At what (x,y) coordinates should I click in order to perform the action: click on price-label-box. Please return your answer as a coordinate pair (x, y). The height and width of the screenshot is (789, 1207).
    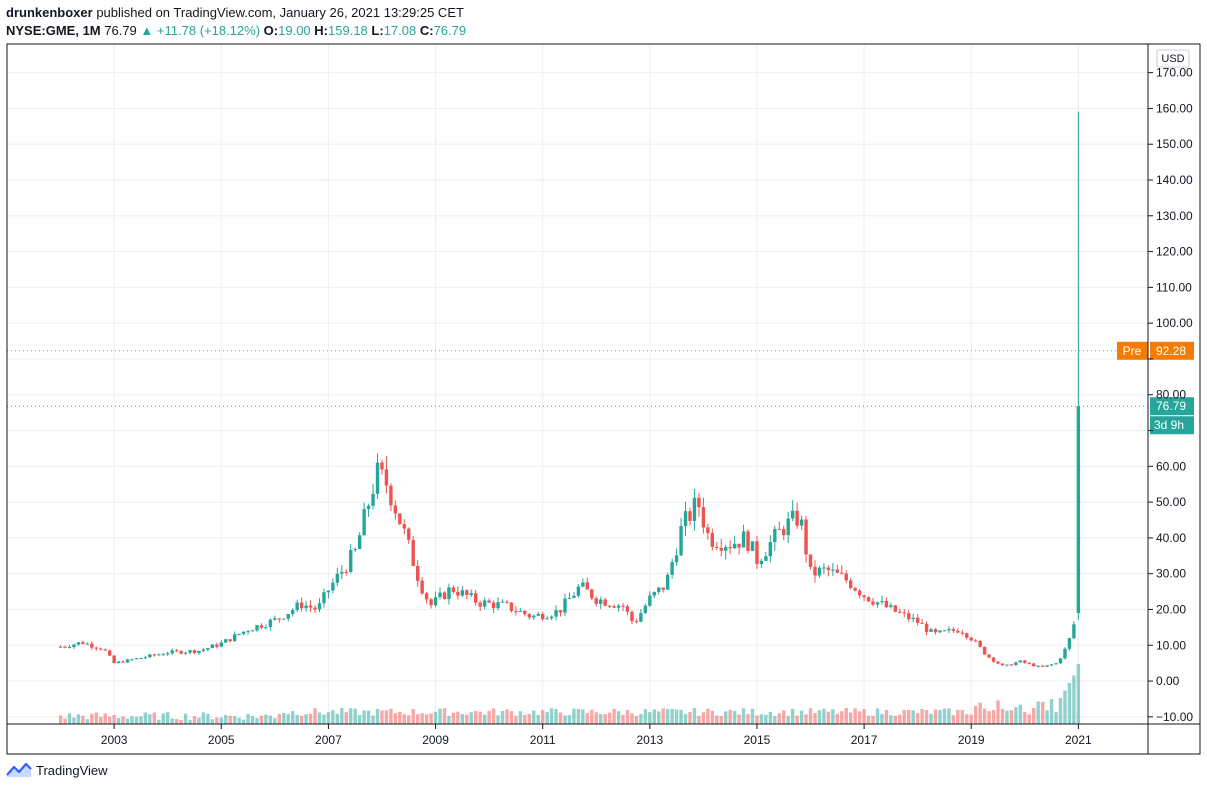
    Looking at the image, I should click on (1172, 406).